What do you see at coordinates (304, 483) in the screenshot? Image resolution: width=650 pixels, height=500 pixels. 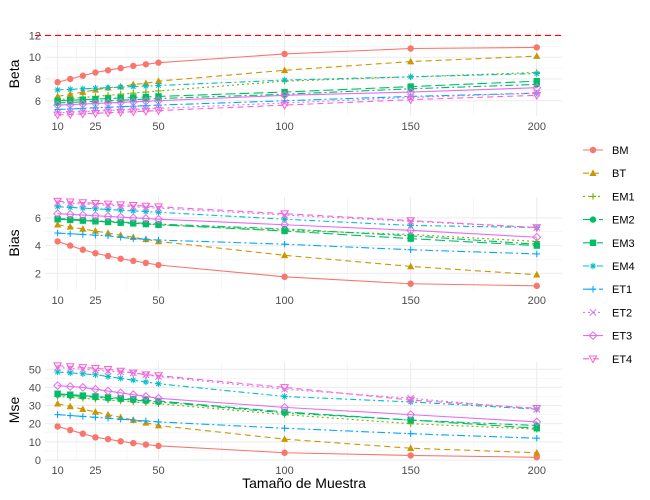 I see `x-axis-title: Tamaño de Muestra` at bounding box center [304, 483].